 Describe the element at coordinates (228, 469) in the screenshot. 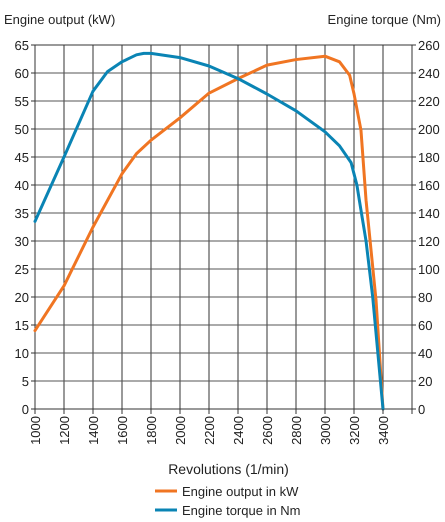

I see `x-axis-title: Revolutions (1/min)` at that location.